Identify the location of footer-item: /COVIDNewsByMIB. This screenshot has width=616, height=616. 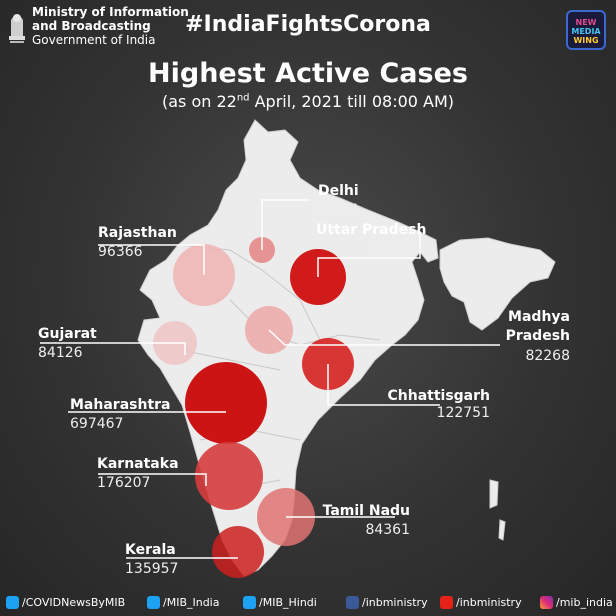
(65, 602).